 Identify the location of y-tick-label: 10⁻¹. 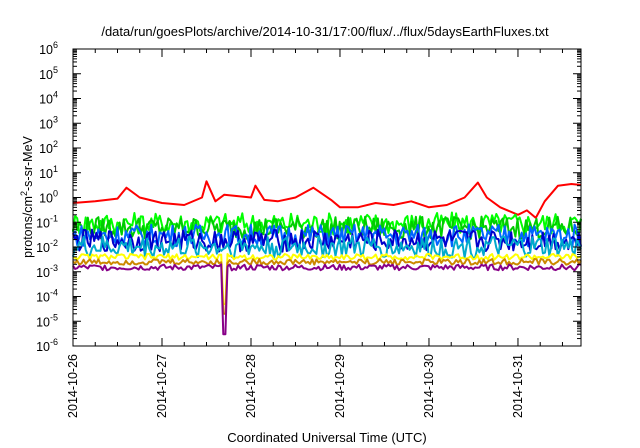
(47, 221).